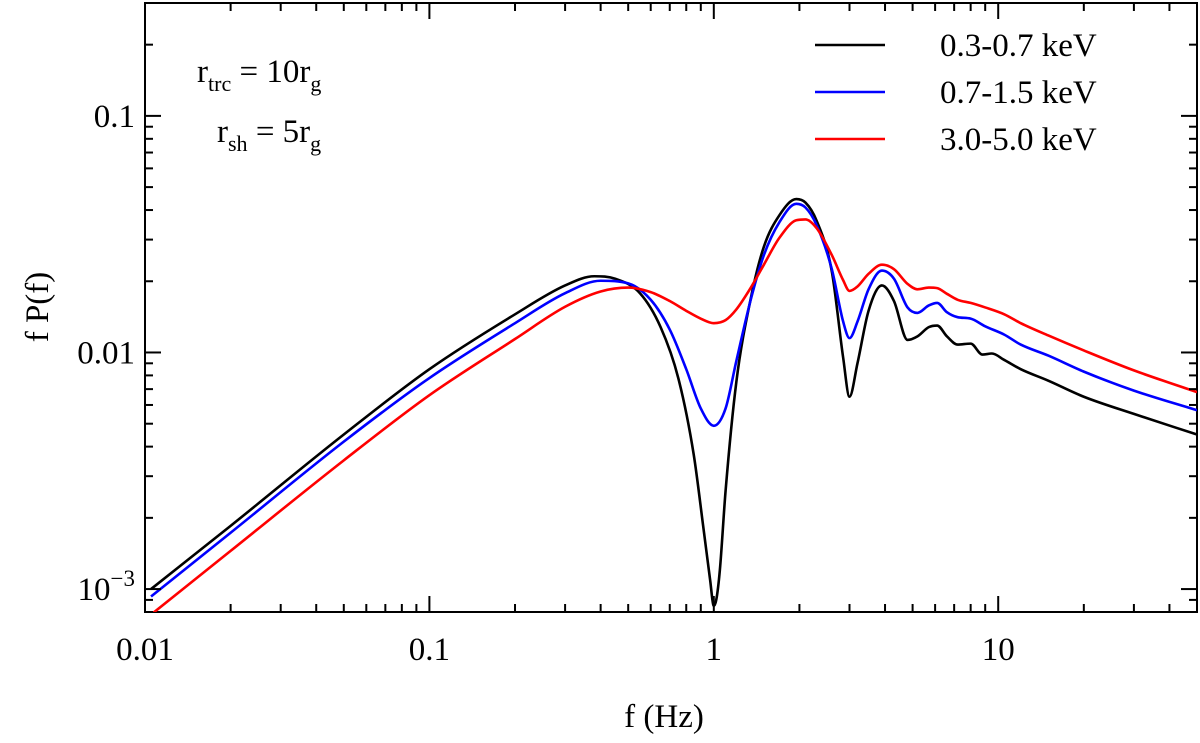  Describe the element at coordinates (998, 650) in the screenshot. I see `x-tick-label: 10` at that location.